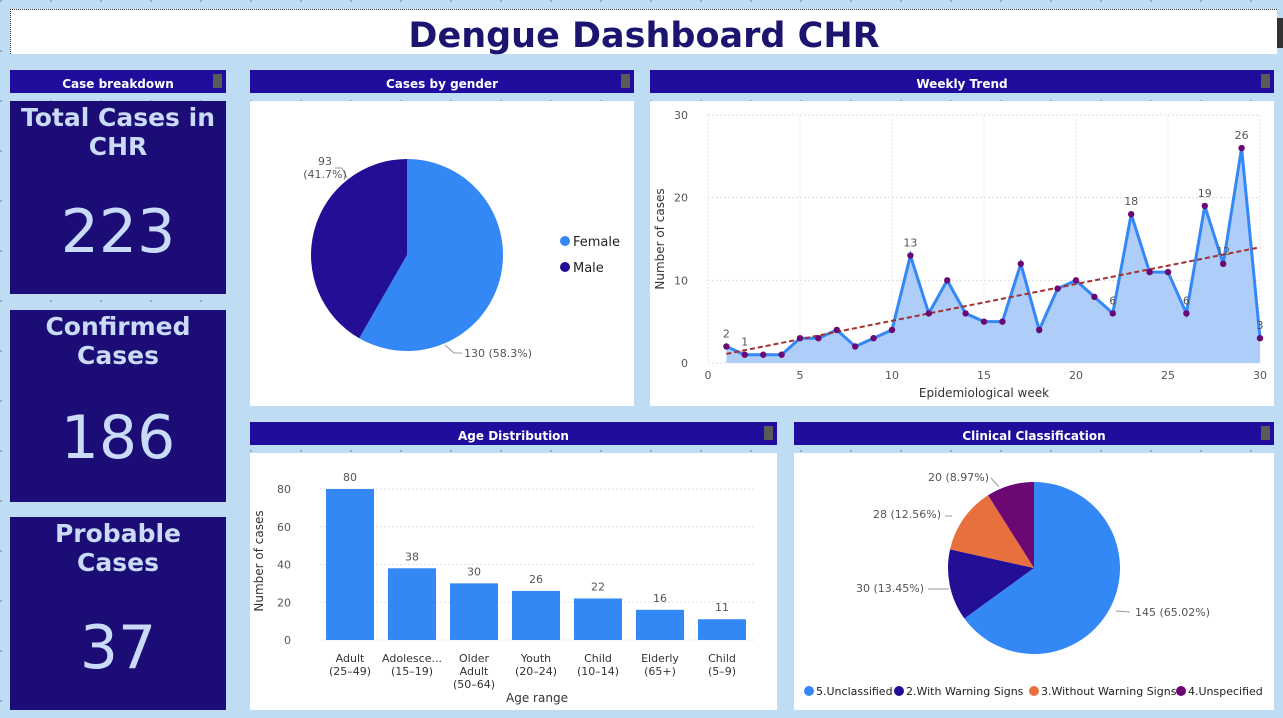  What do you see at coordinates (537, 698) in the screenshot?
I see `x-axis-title: Age range` at bounding box center [537, 698].